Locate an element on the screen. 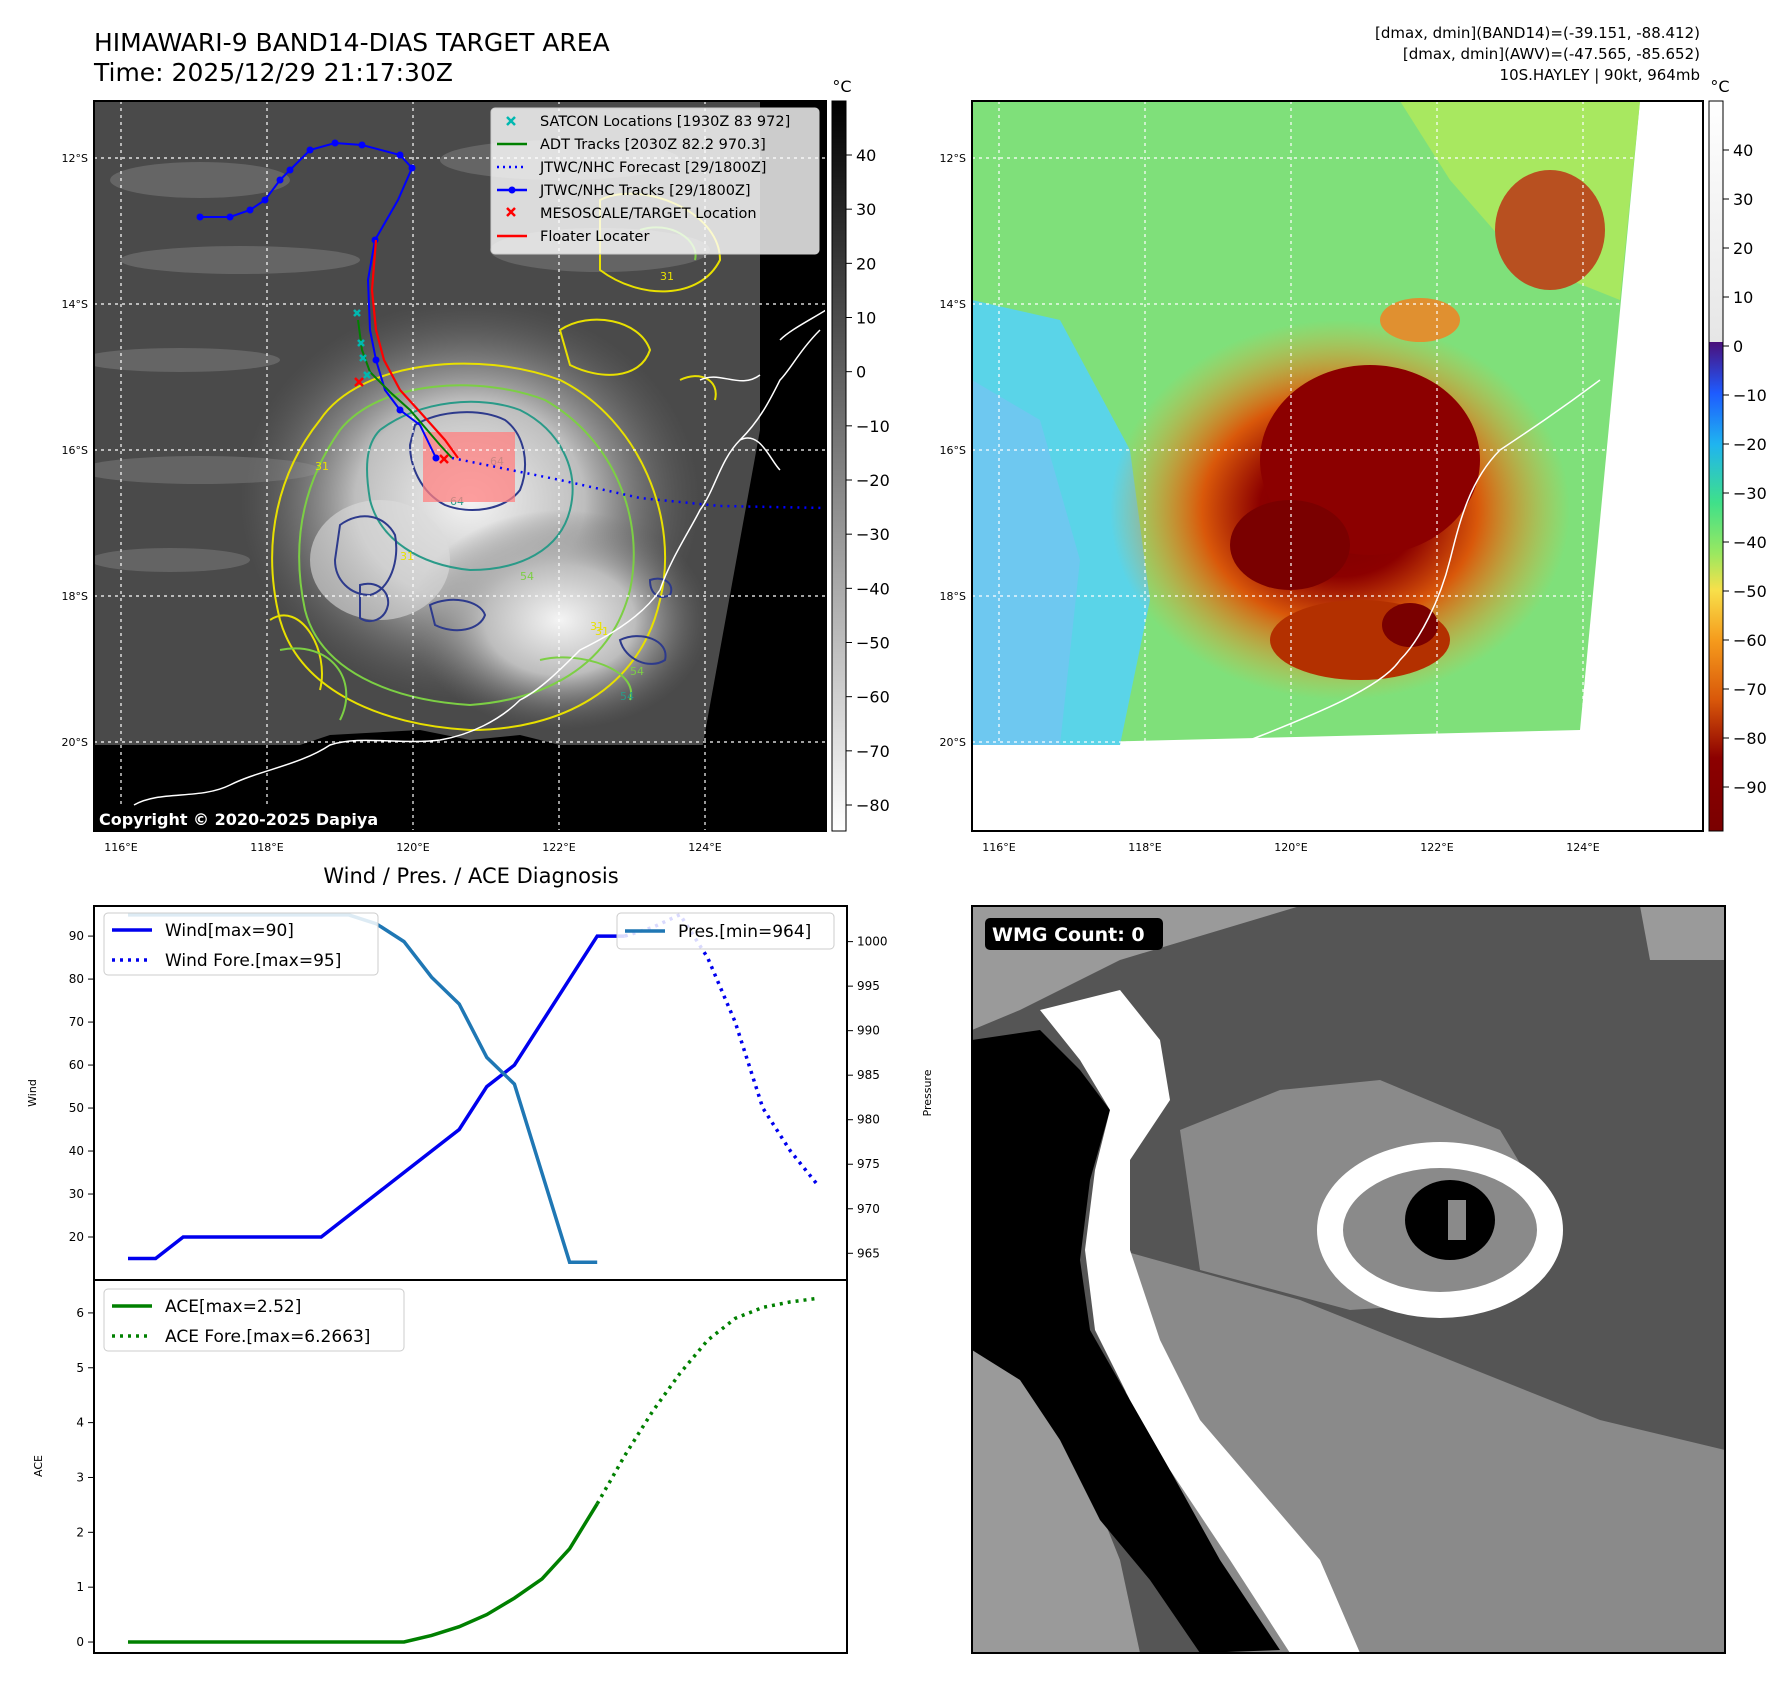 This screenshot has width=1788, height=1690. wmg-badge is located at coordinates (1074, 934).